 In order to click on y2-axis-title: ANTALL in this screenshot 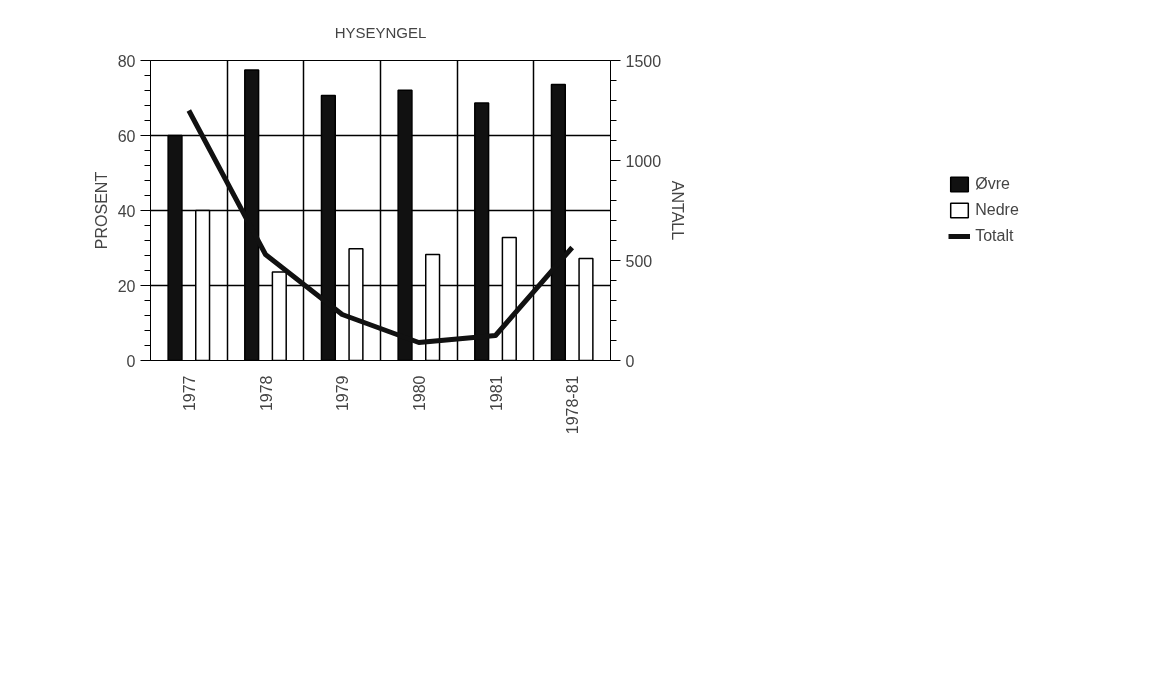, I will do `click(678, 210)`.